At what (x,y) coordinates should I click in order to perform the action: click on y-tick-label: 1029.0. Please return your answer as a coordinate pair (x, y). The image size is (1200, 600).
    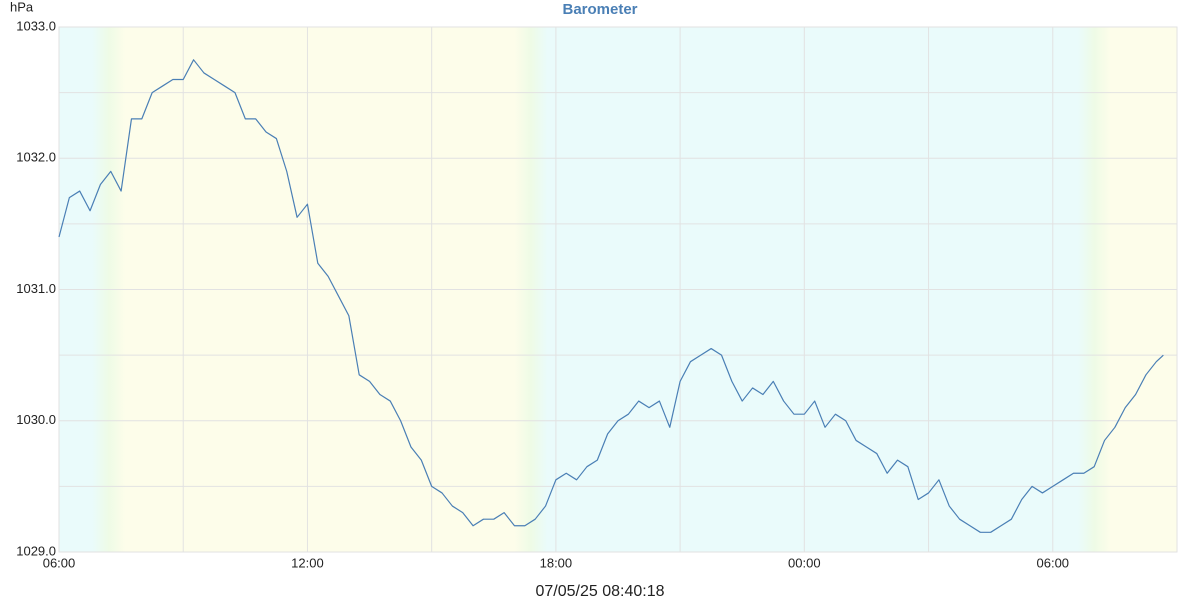
    Looking at the image, I should click on (36, 550).